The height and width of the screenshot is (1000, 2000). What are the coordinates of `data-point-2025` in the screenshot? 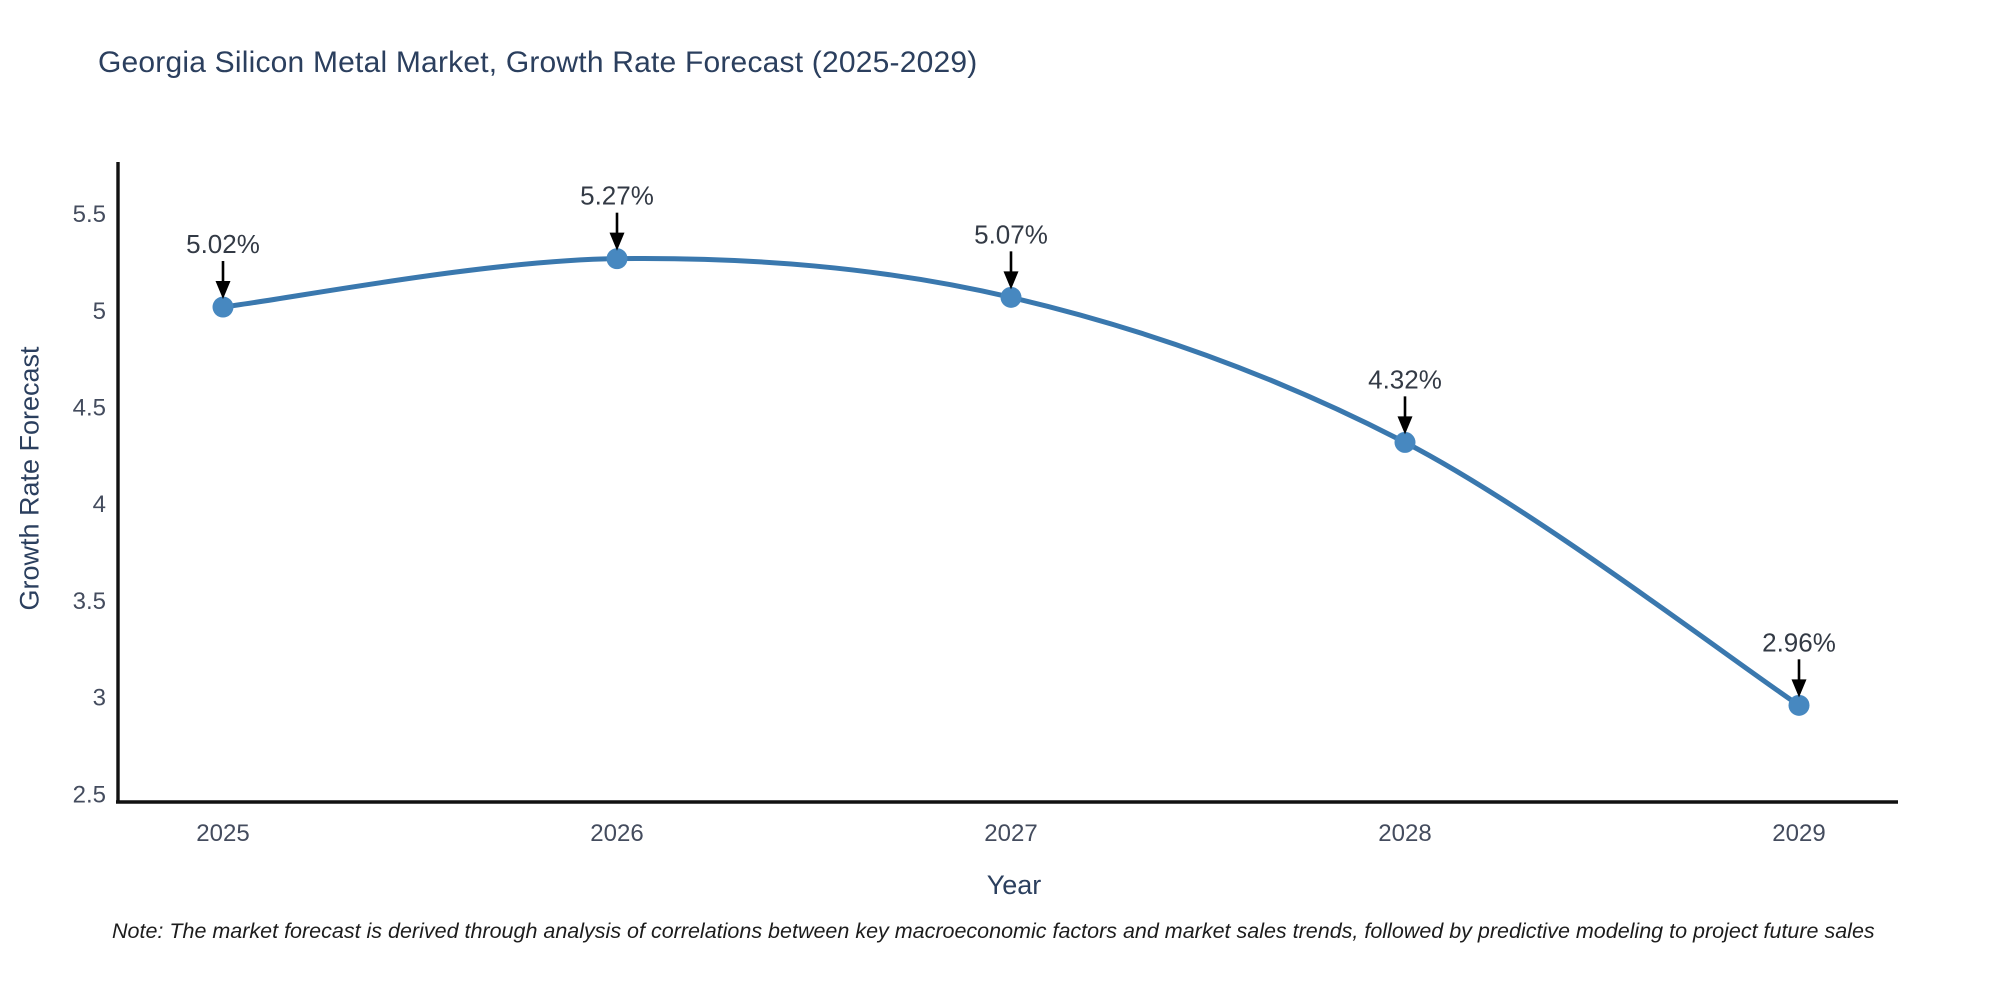 It's located at (223, 307).